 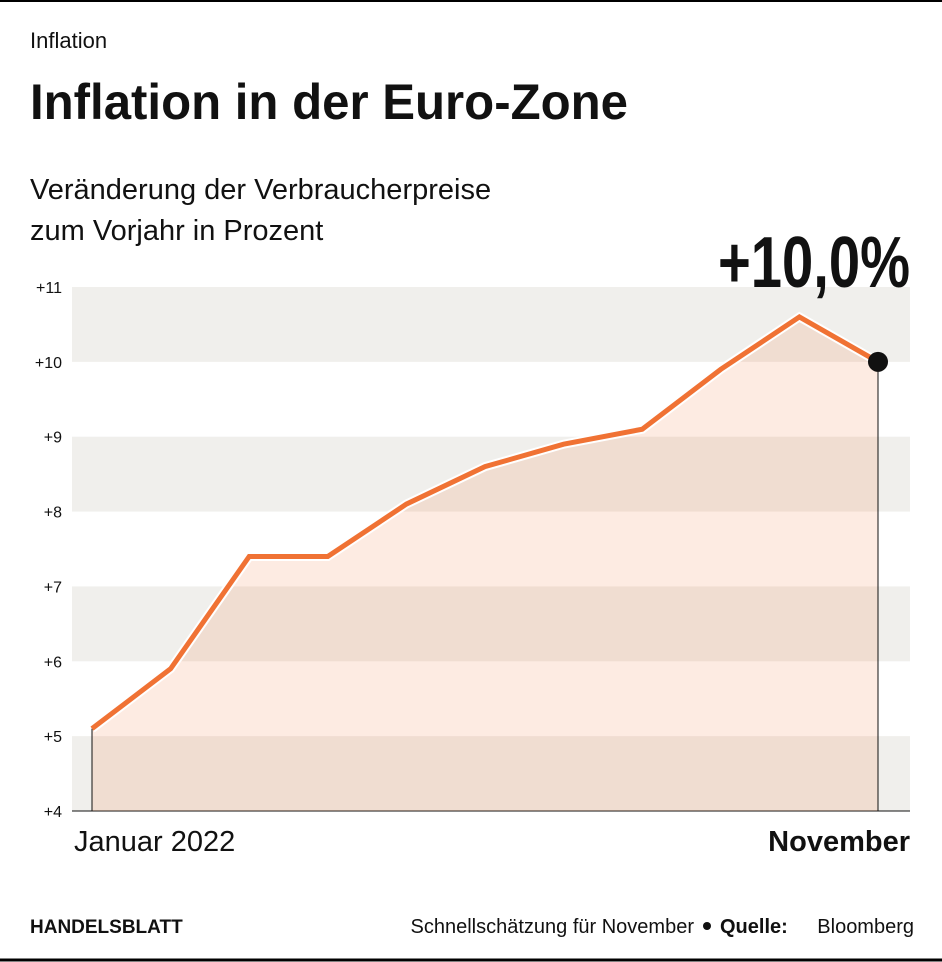 I want to click on subtitle: Veränderung der Verbraucherpreise, so click(x=260, y=190).